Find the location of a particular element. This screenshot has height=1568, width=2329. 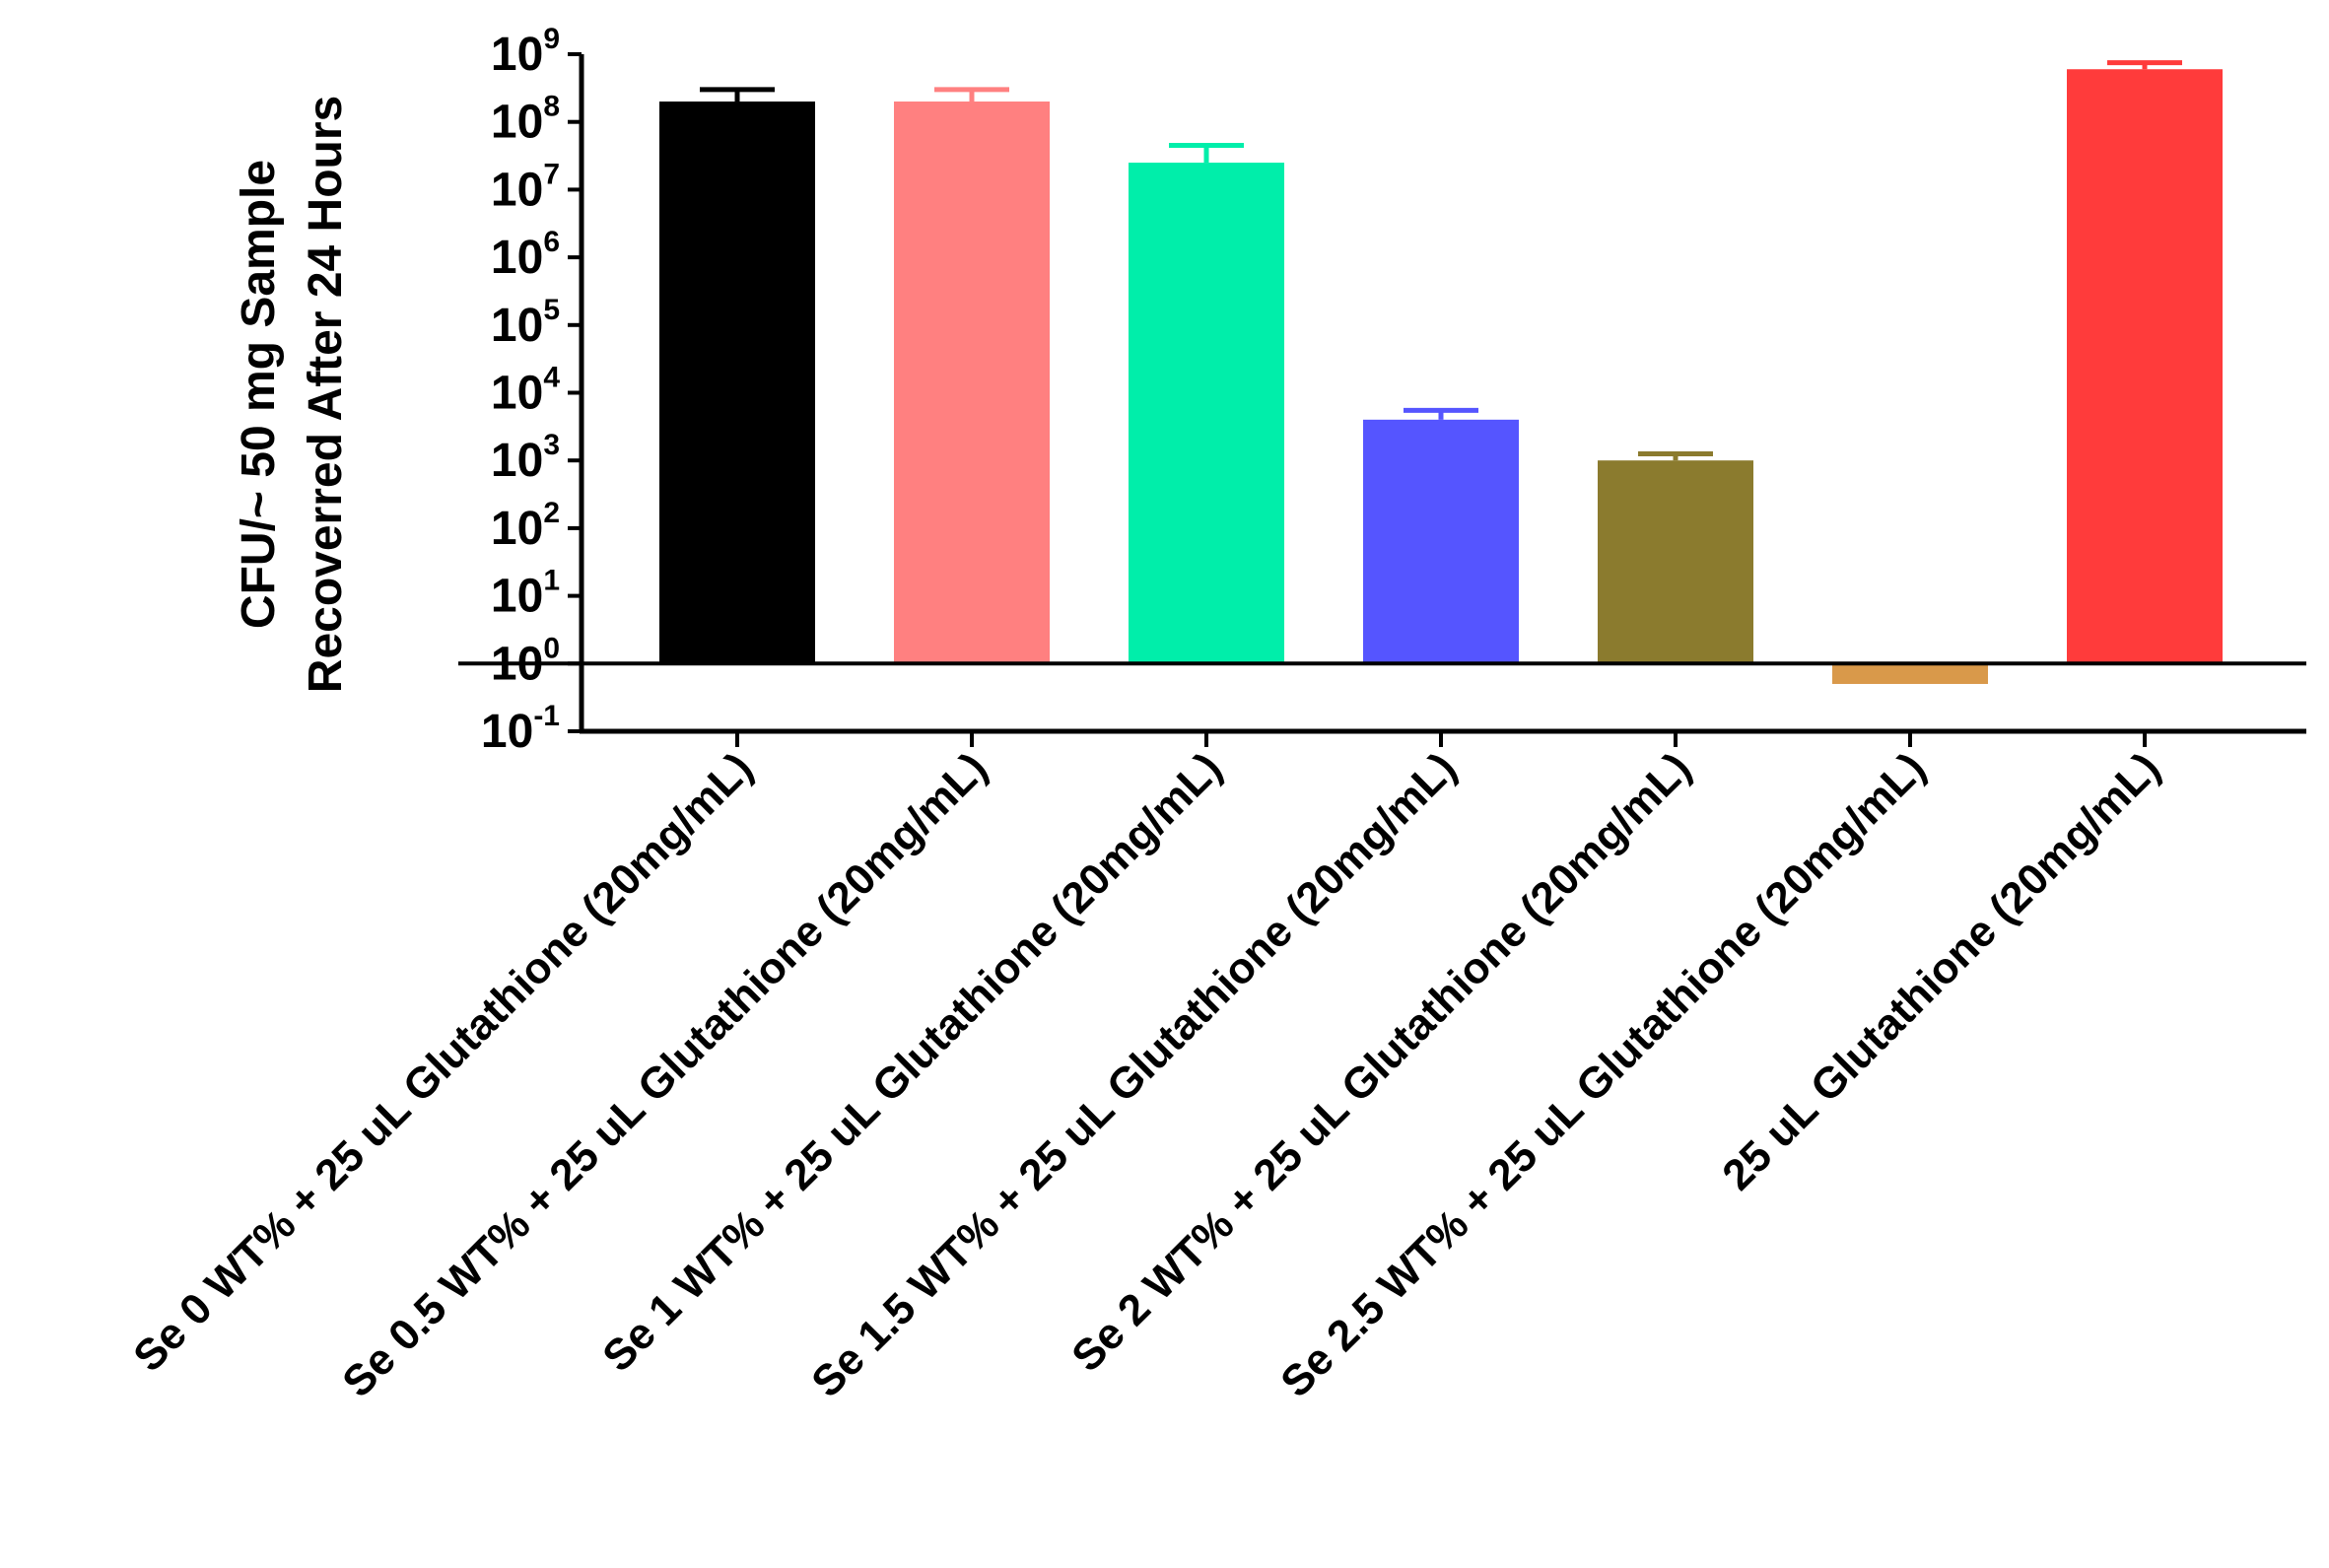

y-tick-label: 10⁷ is located at coordinates (525, 187).